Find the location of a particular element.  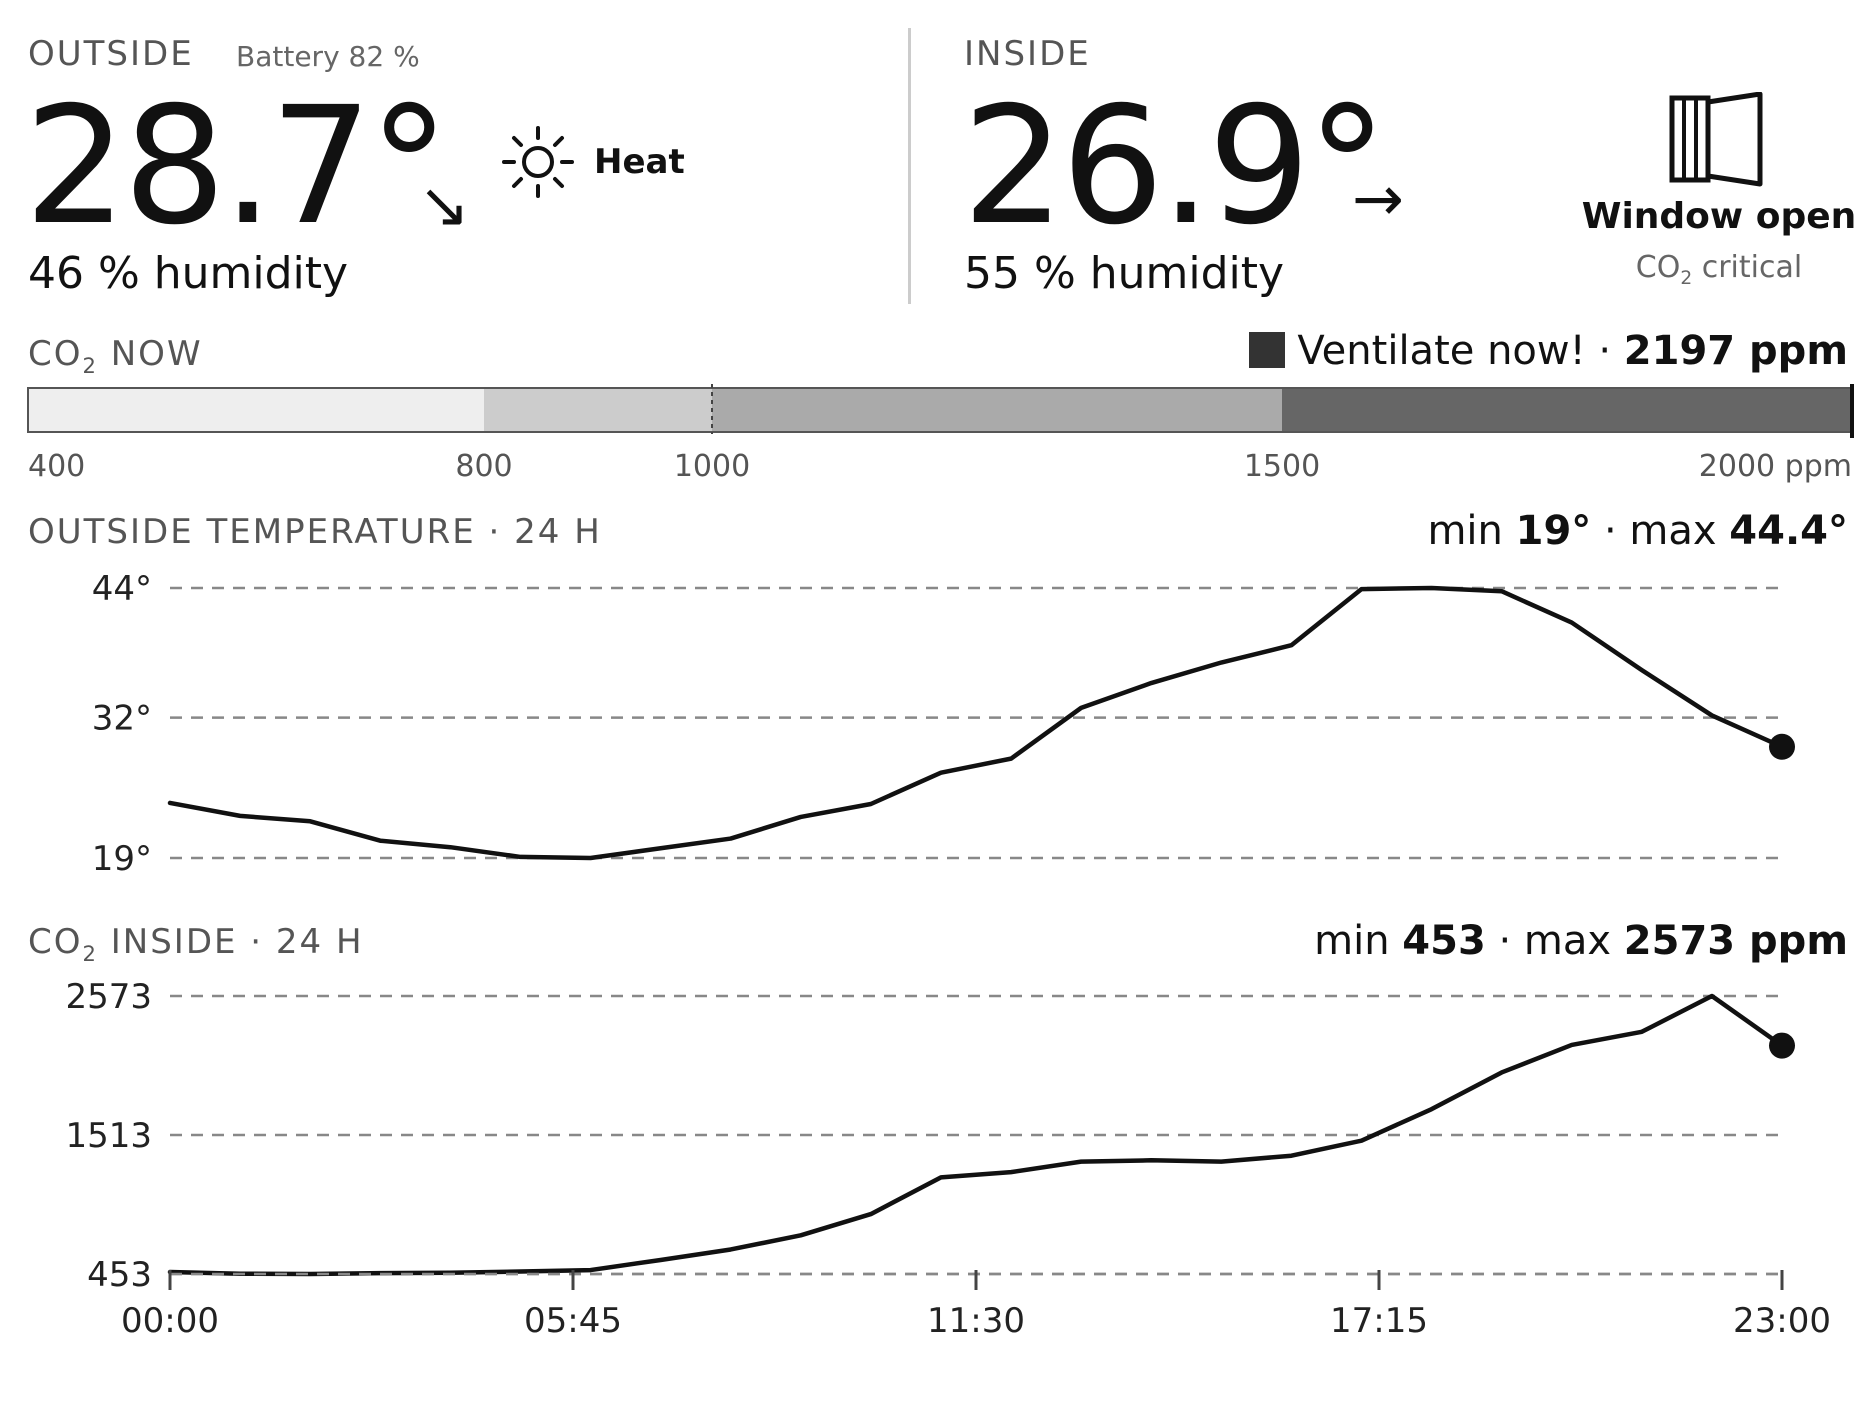

co2-now-label: CO2 NOW is located at coordinates (115, 356).